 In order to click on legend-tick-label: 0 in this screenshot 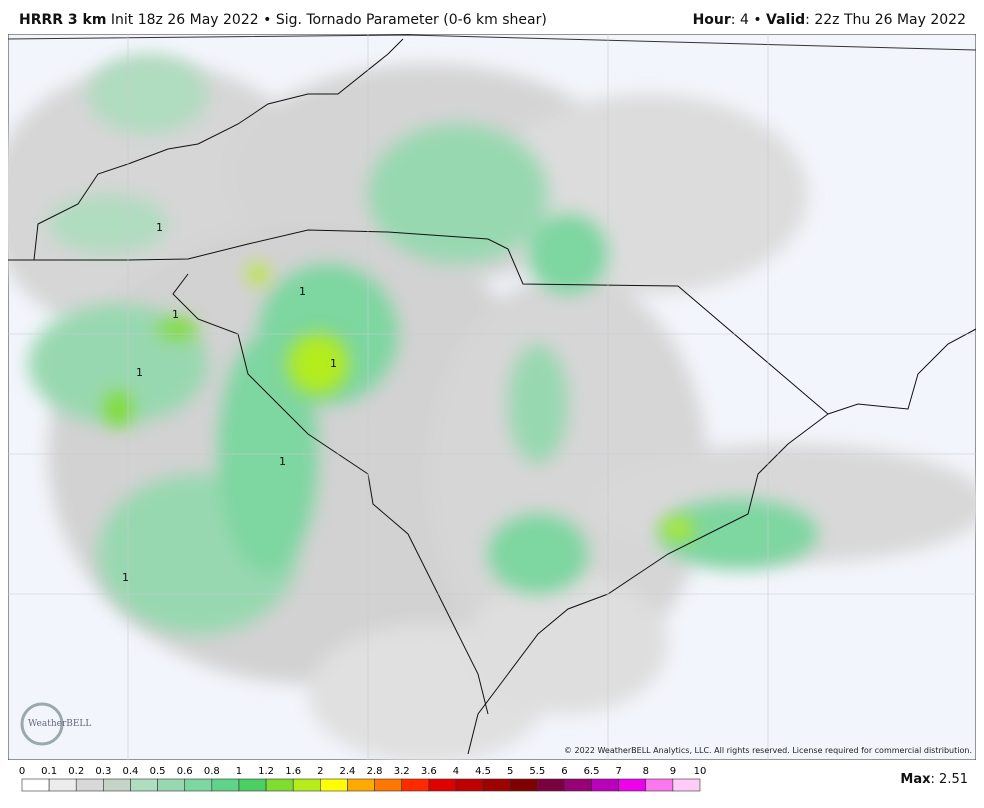, I will do `click(22, 771)`.